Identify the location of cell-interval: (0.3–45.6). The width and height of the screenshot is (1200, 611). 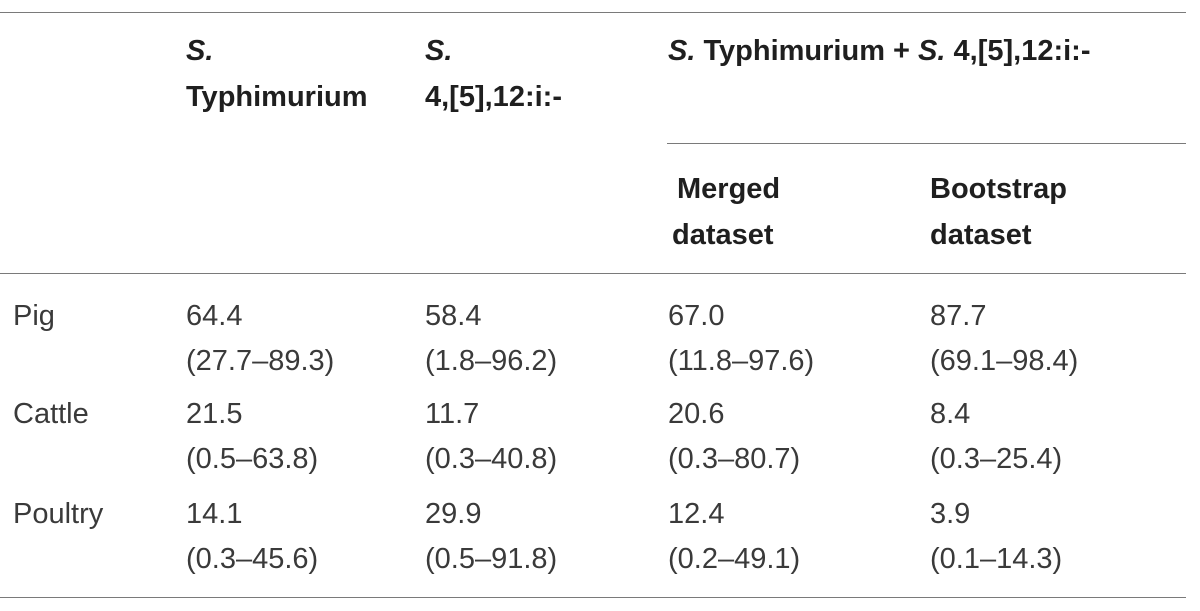
(252, 559).